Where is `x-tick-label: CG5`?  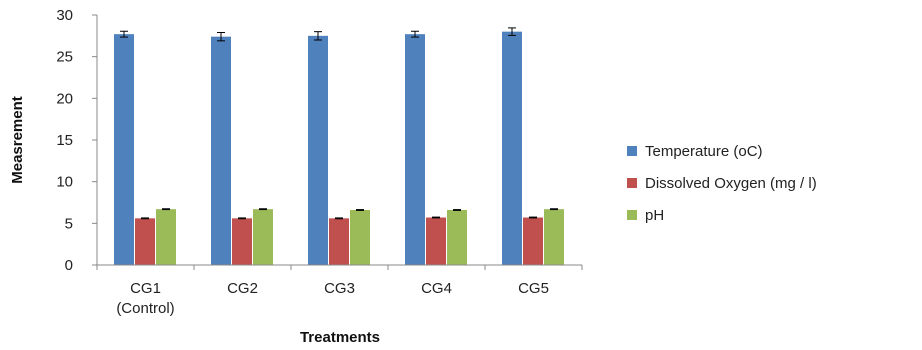
x-tick-label: CG5 is located at coordinates (533, 288).